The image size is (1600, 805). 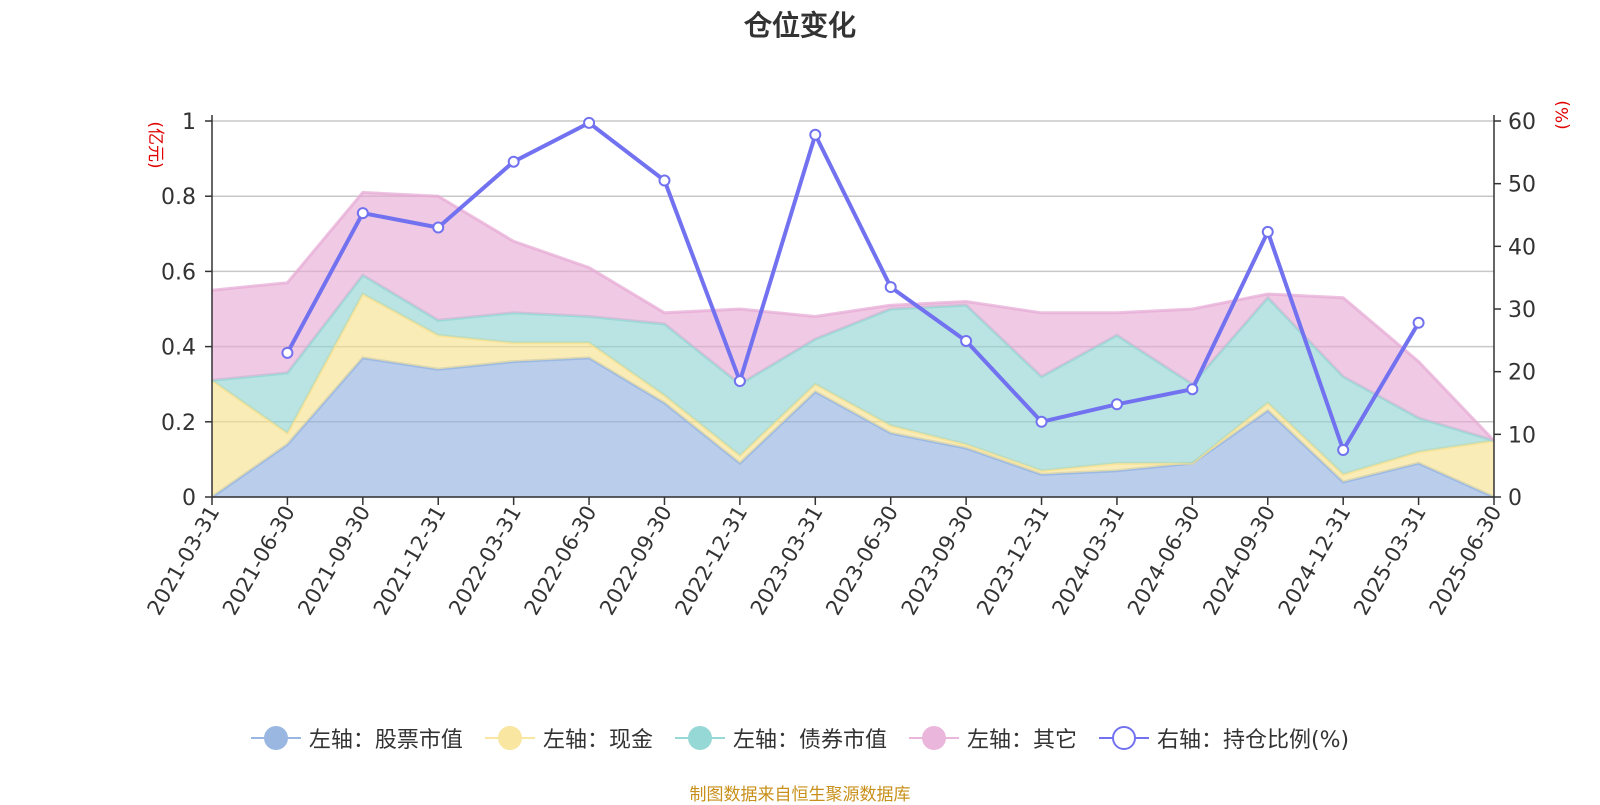 What do you see at coordinates (862, 561) in the screenshot?
I see `x-tick-label: 2023-06-30` at bounding box center [862, 561].